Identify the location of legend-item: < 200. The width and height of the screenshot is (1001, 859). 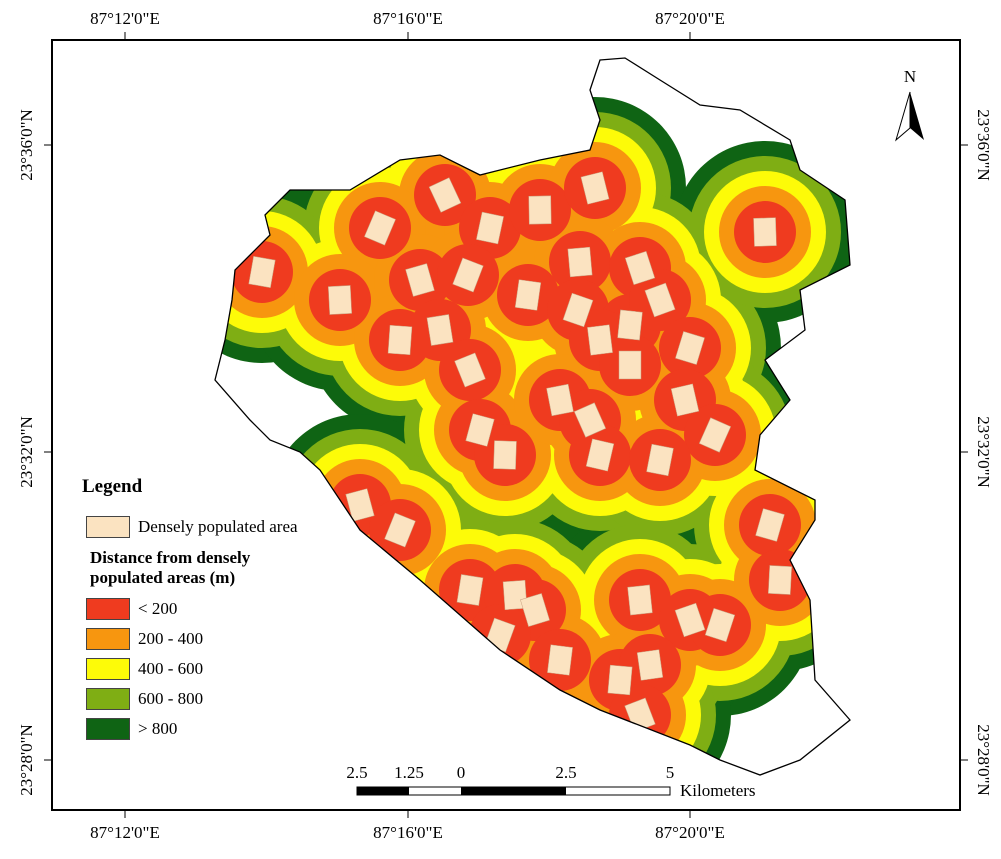
(202, 609).